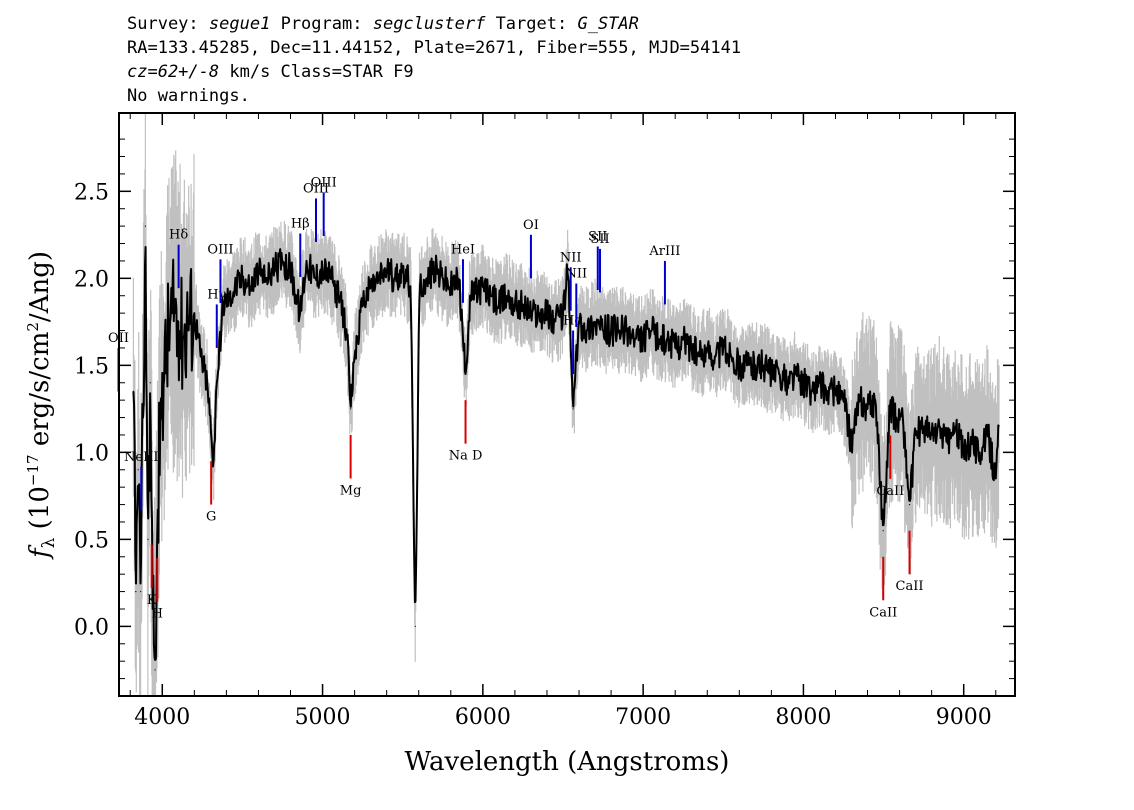  What do you see at coordinates (608, 24) in the screenshot?
I see `target-value: G_STAR` at bounding box center [608, 24].